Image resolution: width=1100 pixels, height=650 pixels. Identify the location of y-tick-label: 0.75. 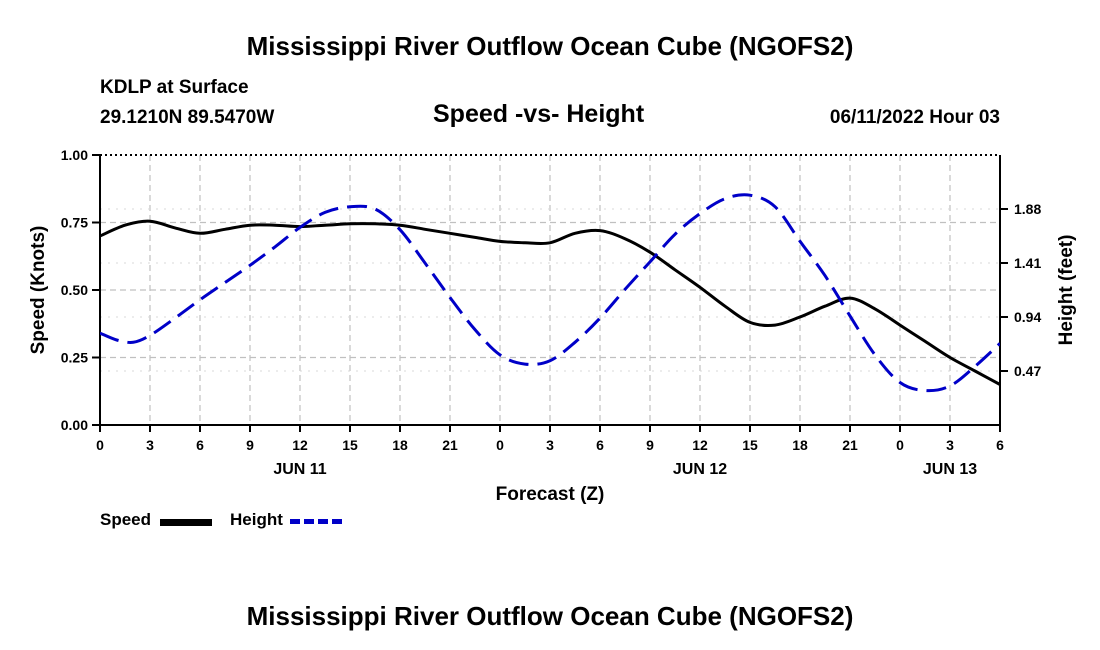
(74, 223).